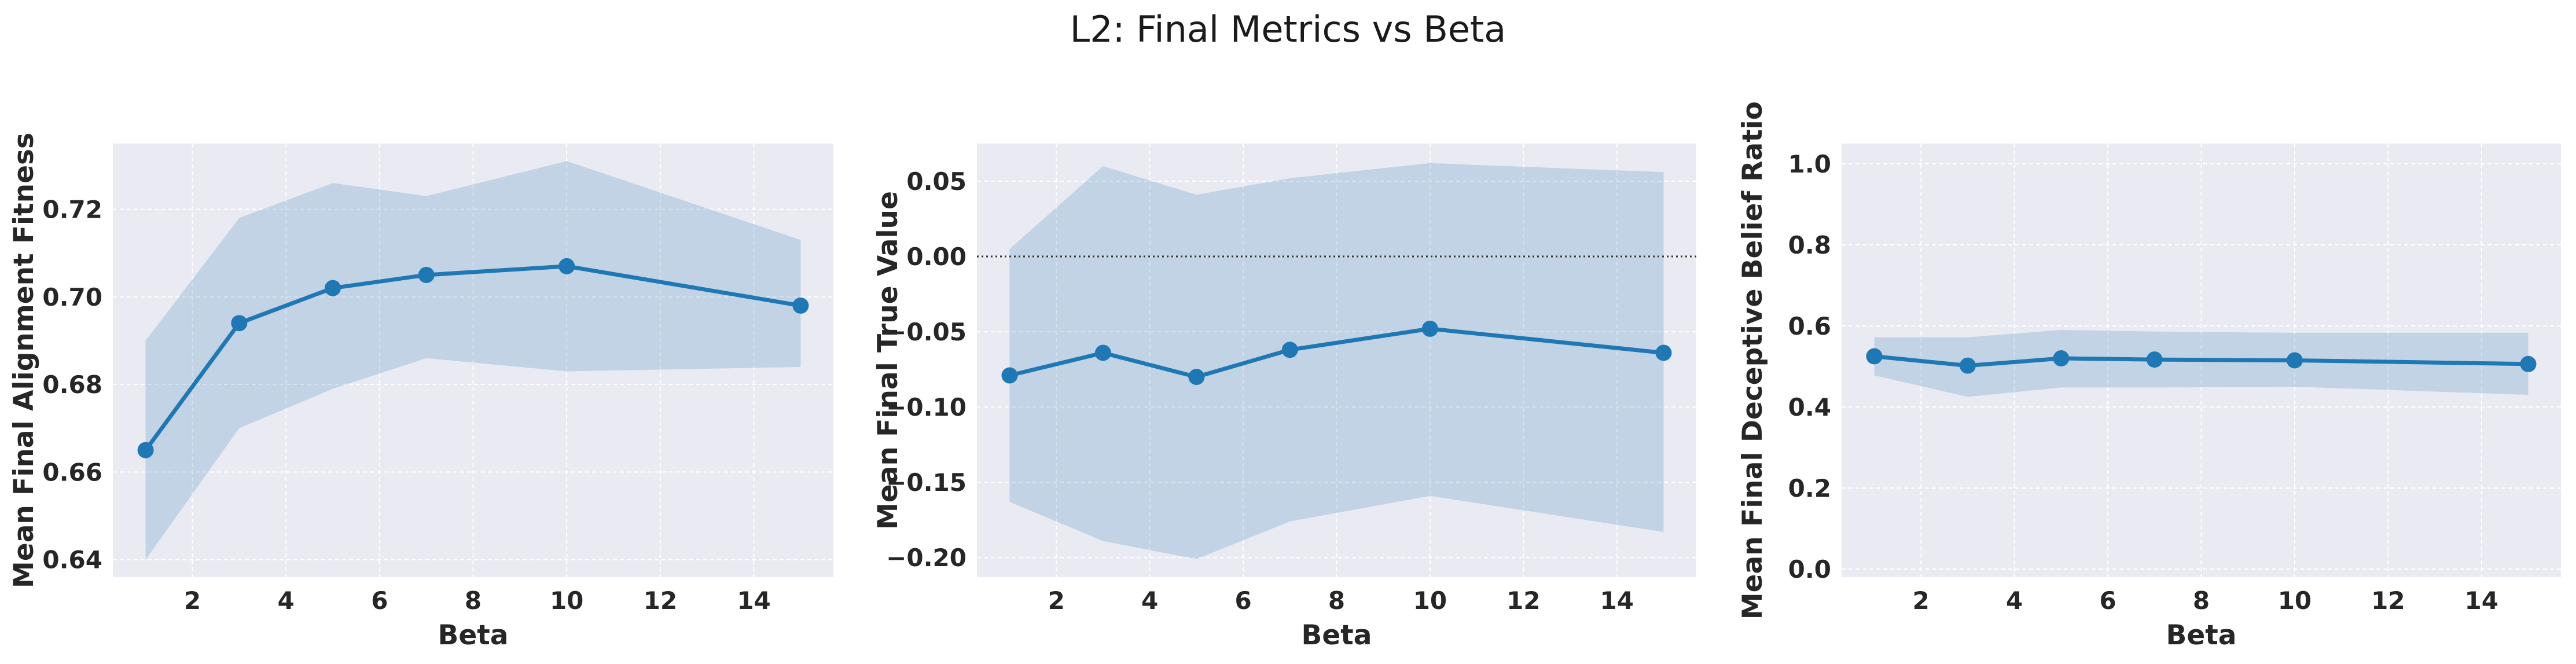  What do you see at coordinates (1810, 407) in the screenshot?
I see `y-tick-label: 0.4` at bounding box center [1810, 407].